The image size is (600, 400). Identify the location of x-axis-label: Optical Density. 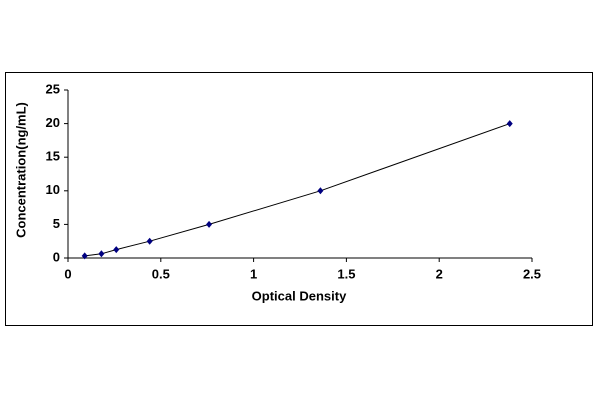
(299, 295).